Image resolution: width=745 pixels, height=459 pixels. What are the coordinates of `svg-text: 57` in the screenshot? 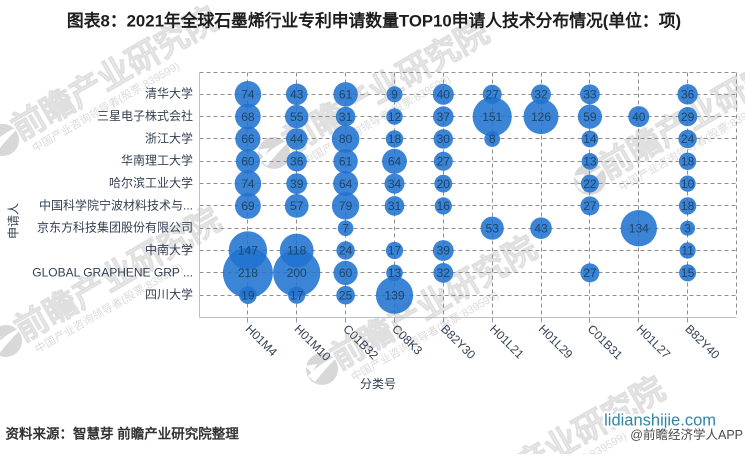 It's located at (297, 206).